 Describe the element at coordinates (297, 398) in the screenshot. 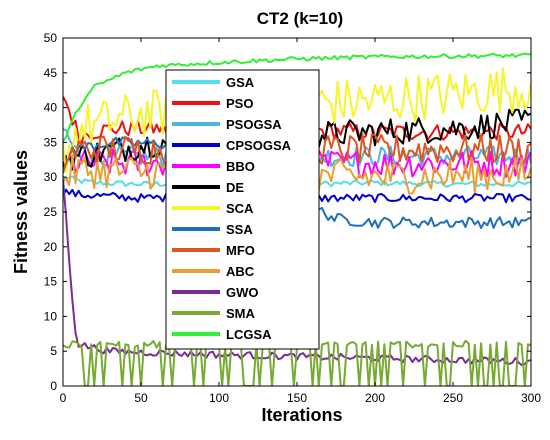

I see `x-tick-label: 150` at that location.